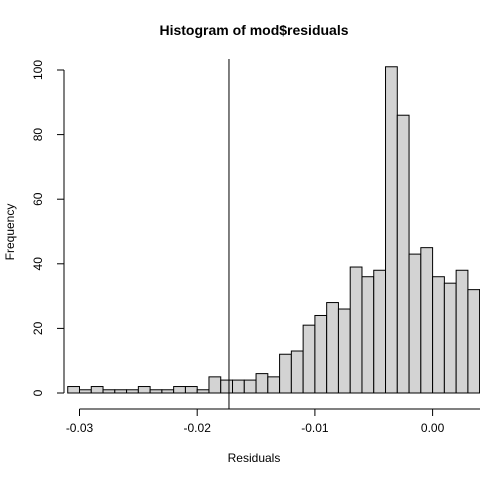 This screenshot has width=480, height=480. I want to click on y-tick-label: 80, so click(38, 135).